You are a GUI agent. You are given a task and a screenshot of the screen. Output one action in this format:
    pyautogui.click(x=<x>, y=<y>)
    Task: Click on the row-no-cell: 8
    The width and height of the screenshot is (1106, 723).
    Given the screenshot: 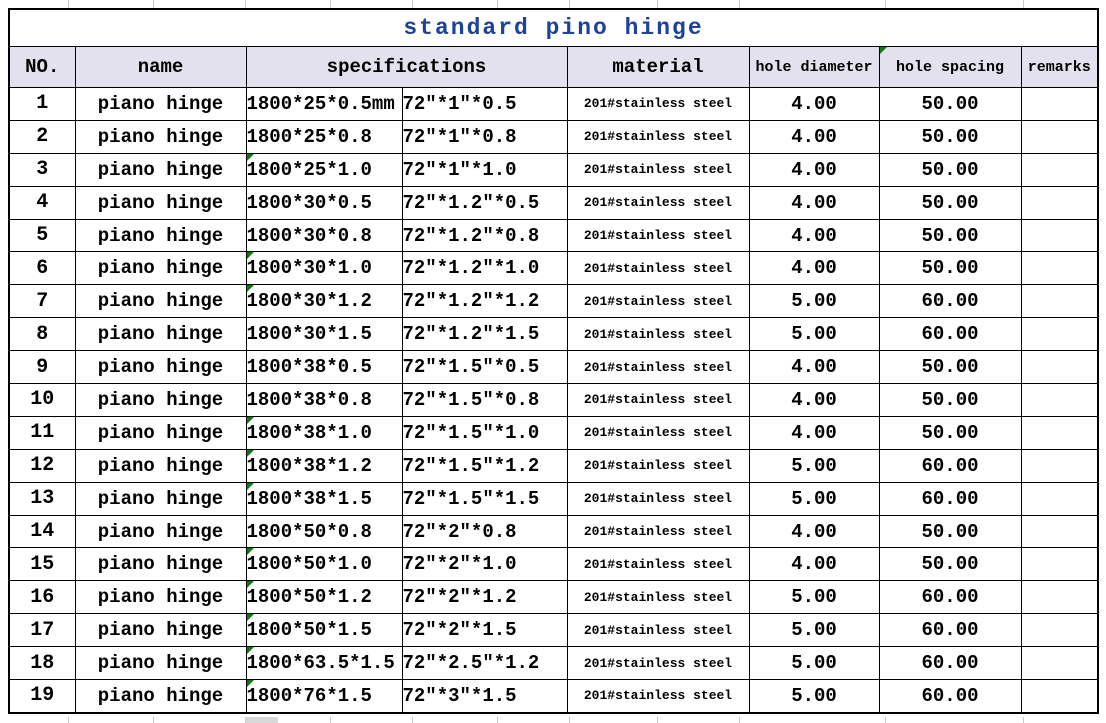 What is the action you would take?
    pyautogui.click(x=42, y=334)
    